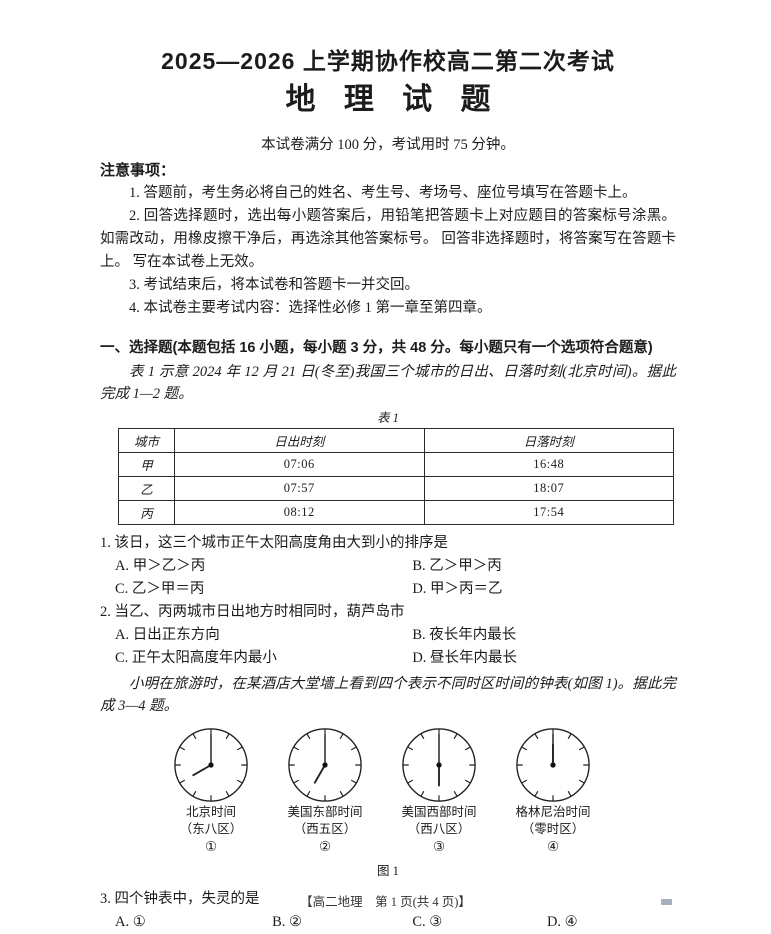 This screenshot has height=934, width=771. I want to click on table-row: 乙 07:57 18:07, so click(396, 488).